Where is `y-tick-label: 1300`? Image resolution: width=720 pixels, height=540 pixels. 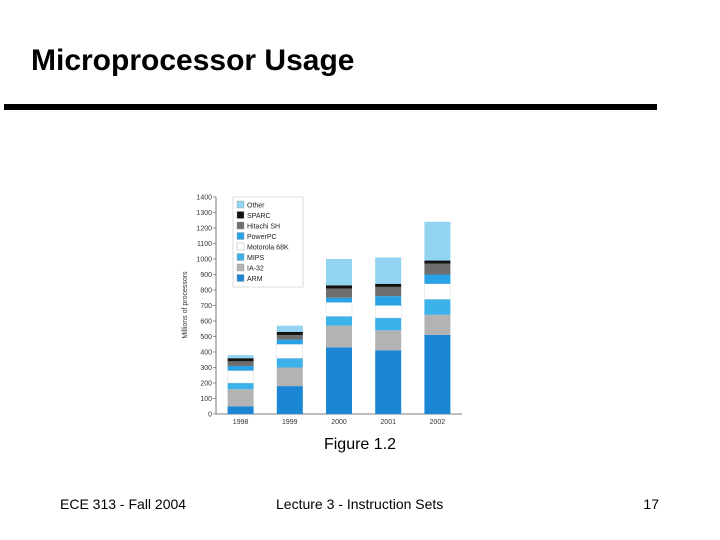
y-tick-label: 1300 is located at coordinates (204, 213).